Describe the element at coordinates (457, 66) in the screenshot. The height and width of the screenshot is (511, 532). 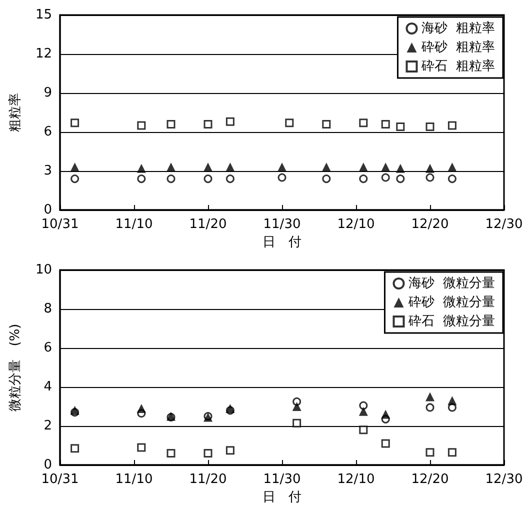
I see `legend-label: 砕石 粗粒率` at that location.